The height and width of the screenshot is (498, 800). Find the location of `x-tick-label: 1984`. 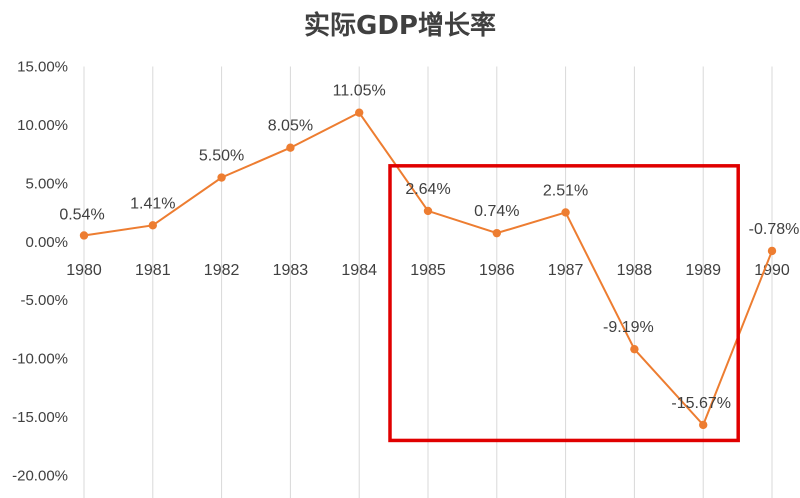

x-tick-label: 1984 is located at coordinates (359, 270).